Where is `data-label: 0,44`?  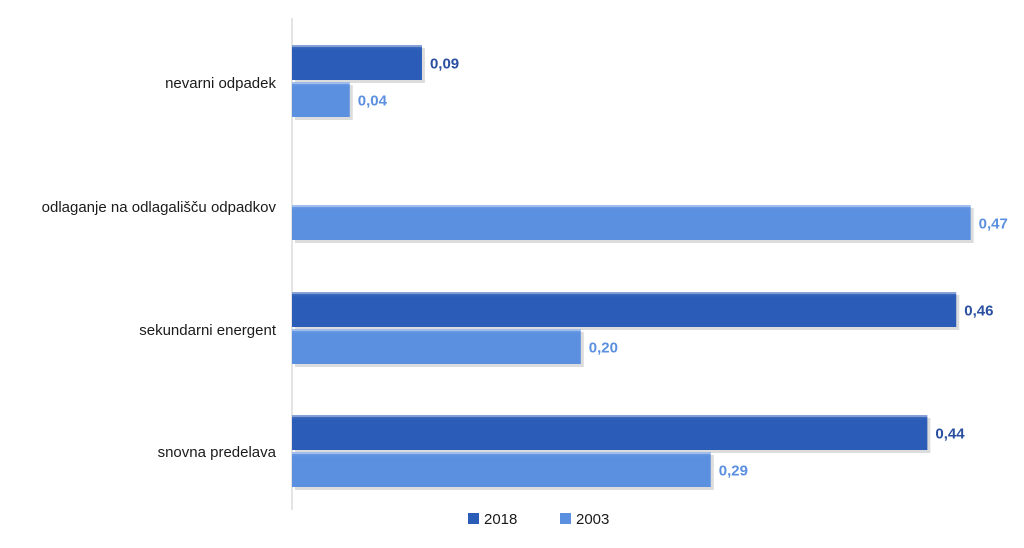 data-label: 0,44 is located at coordinates (950, 434).